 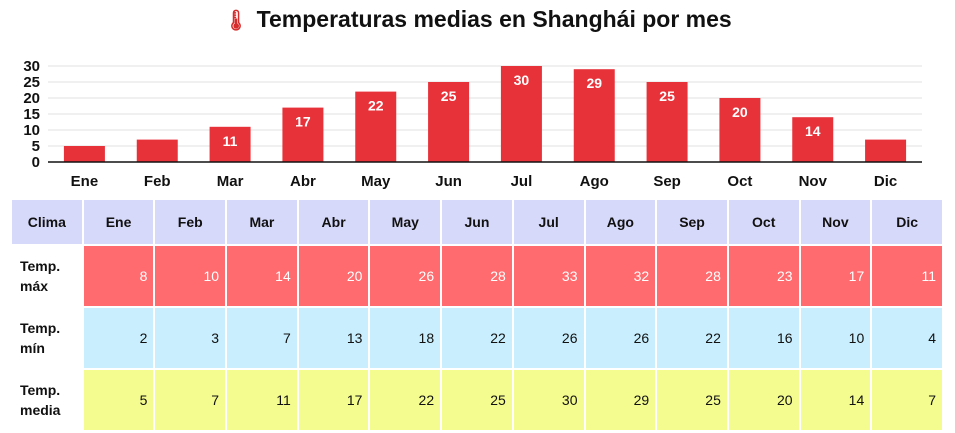 I want to click on table-cell: 13, so click(x=333, y=339).